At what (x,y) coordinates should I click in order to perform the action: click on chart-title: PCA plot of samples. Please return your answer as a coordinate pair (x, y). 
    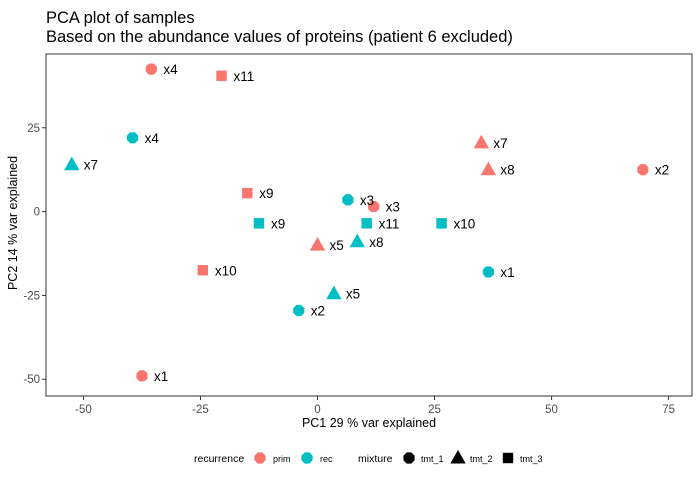
    Looking at the image, I should click on (120, 18).